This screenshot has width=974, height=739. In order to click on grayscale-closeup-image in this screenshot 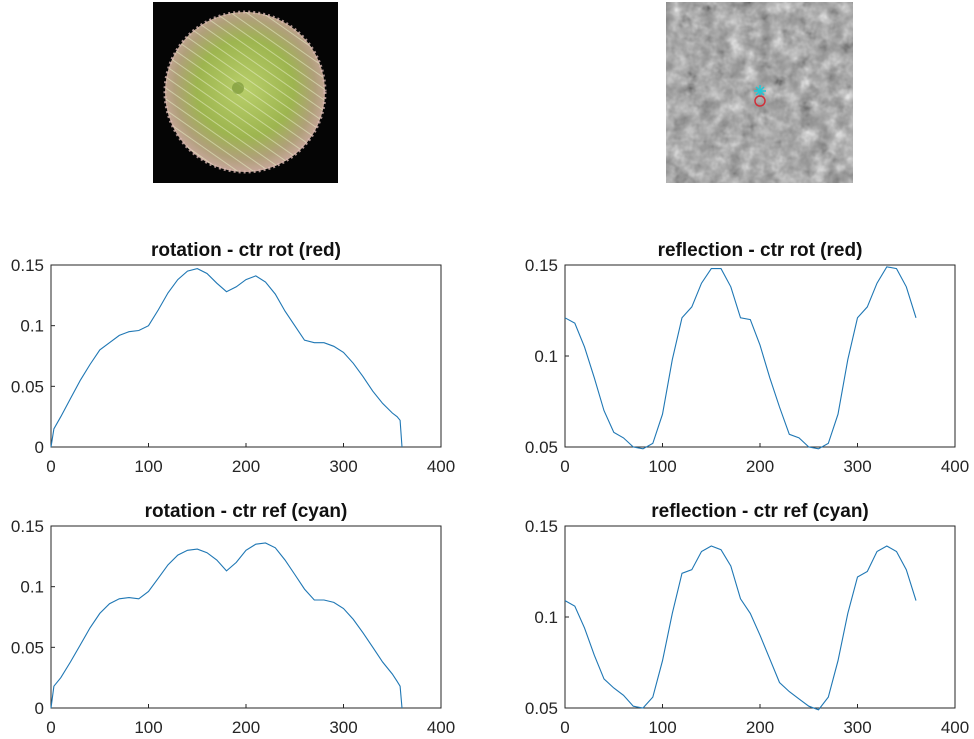, I will do `click(759, 92)`.